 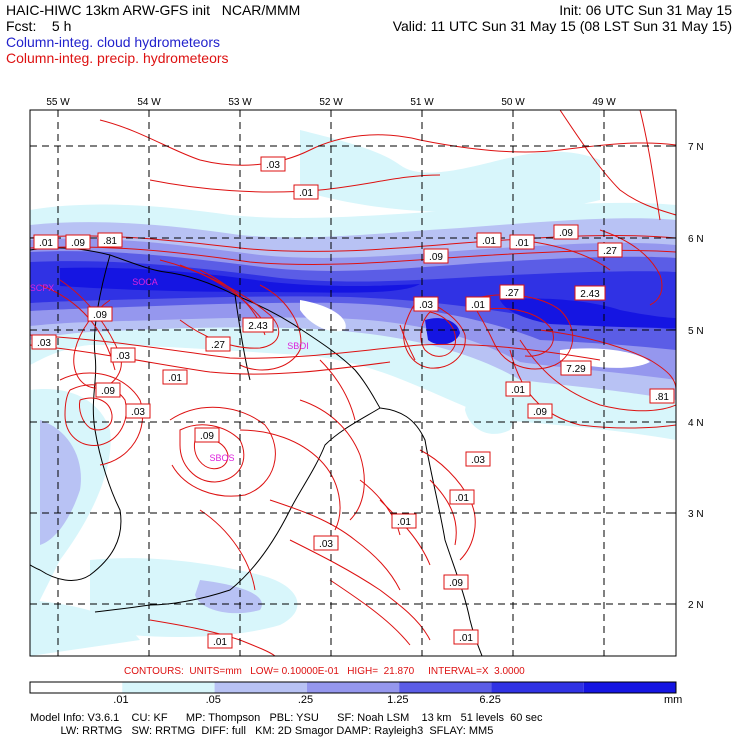 I want to click on colorbar-tick-label: .05, so click(x=213, y=700).